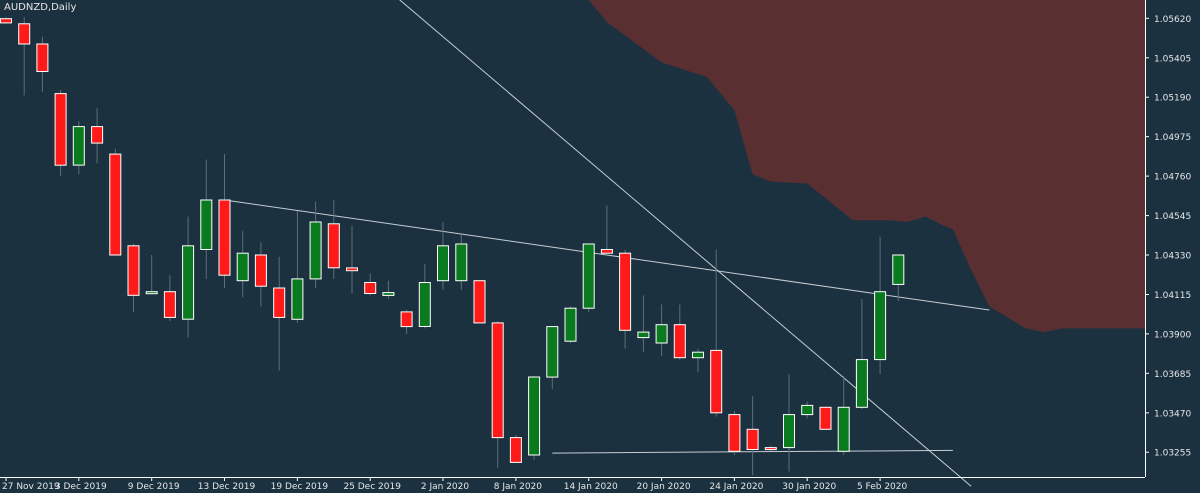 The height and width of the screenshot is (493, 1200). What do you see at coordinates (1172, 217) in the screenshot?
I see `y-tick-label: 1.04545` at bounding box center [1172, 217].